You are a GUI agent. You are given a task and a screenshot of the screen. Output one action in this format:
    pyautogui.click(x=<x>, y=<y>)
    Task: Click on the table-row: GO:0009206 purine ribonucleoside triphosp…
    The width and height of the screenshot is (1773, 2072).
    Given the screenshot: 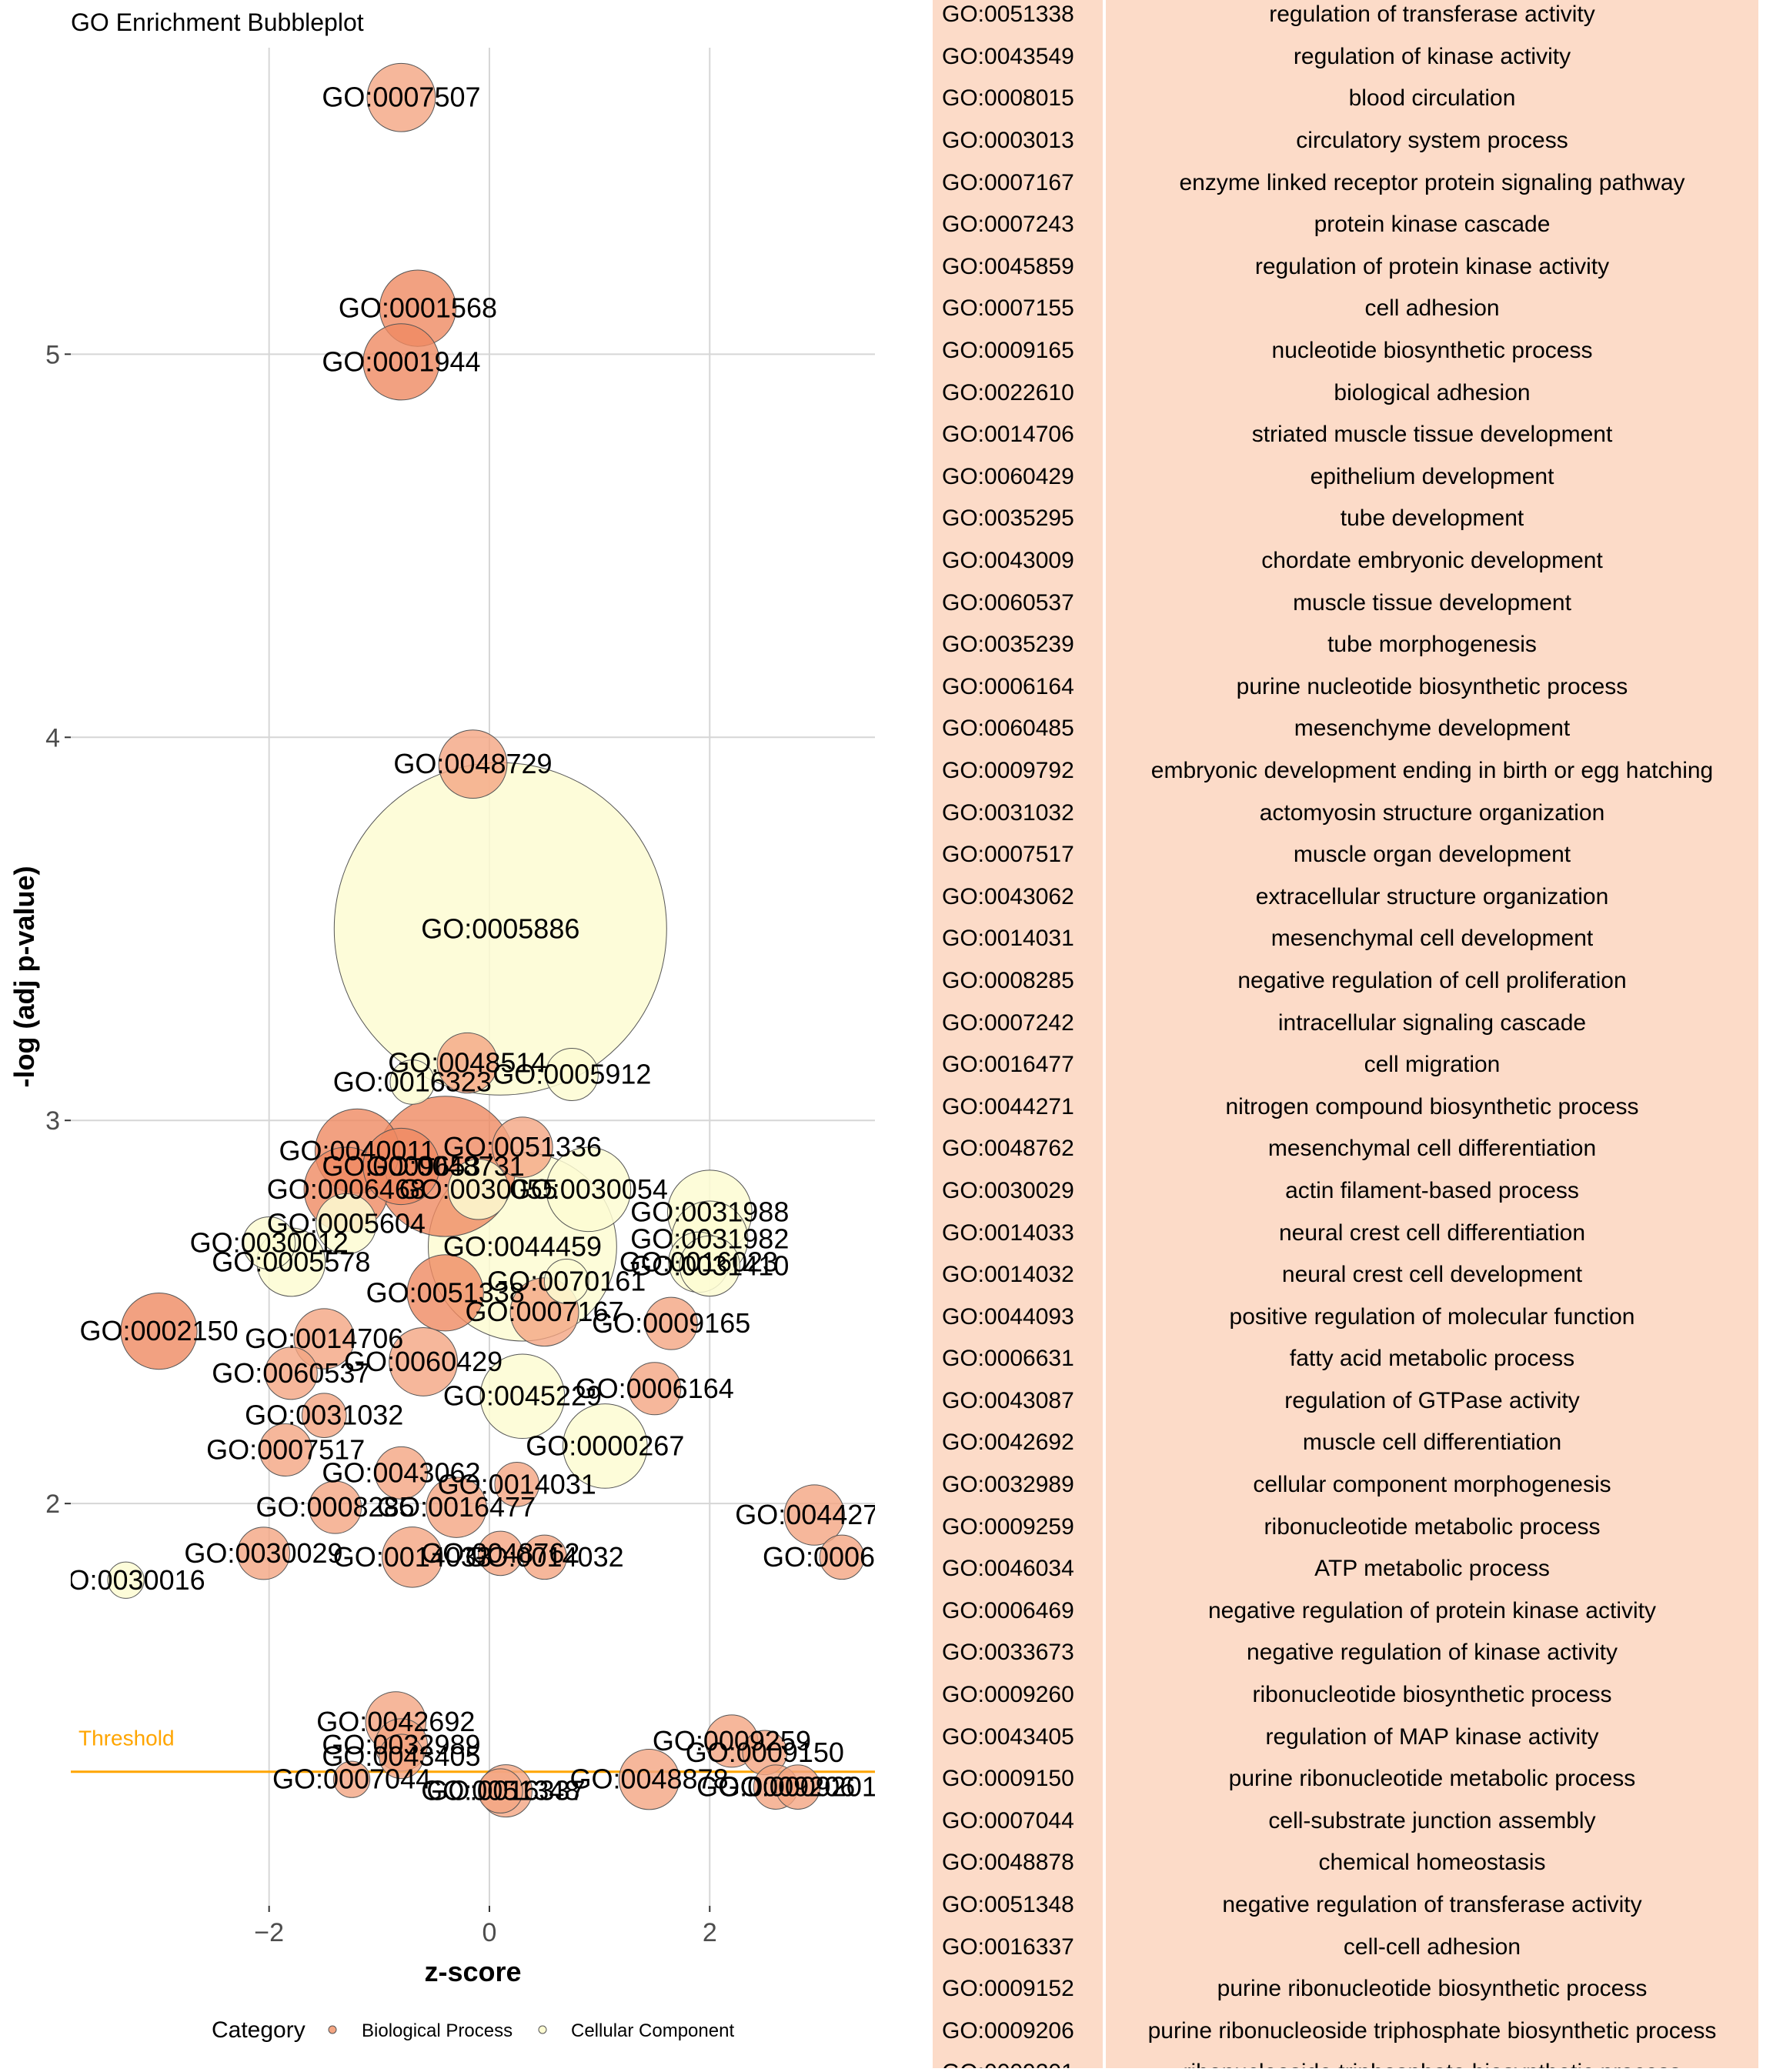 What is the action you would take?
    pyautogui.click(x=1345, y=2031)
    